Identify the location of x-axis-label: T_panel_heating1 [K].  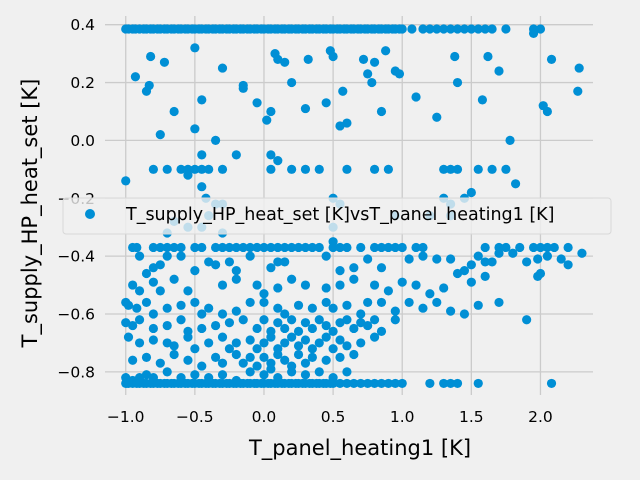
(359, 448).